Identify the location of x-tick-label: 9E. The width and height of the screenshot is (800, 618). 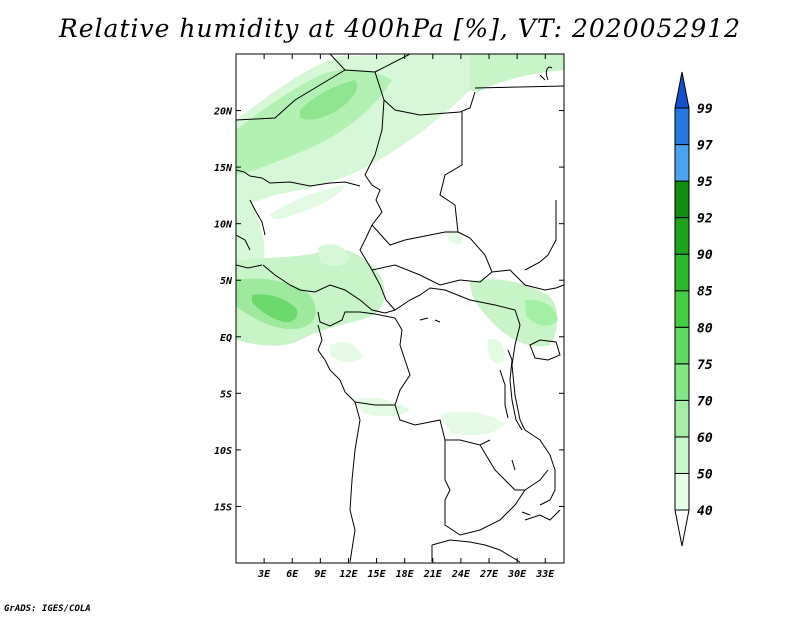
(320, 574).